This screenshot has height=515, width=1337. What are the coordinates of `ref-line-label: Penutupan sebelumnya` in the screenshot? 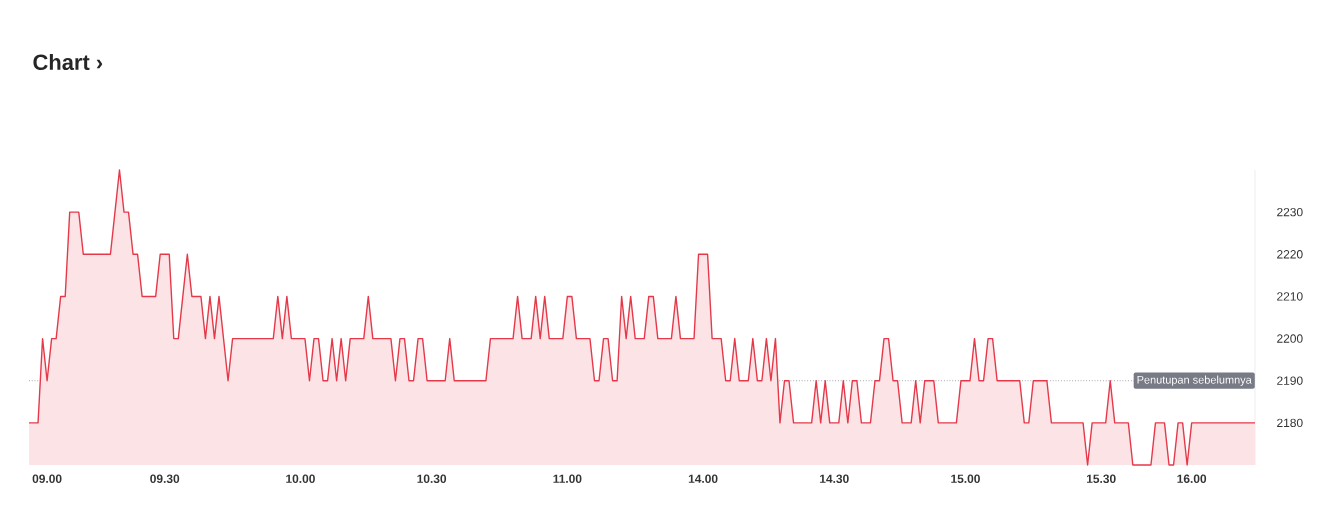 It's located at (1194, 380).